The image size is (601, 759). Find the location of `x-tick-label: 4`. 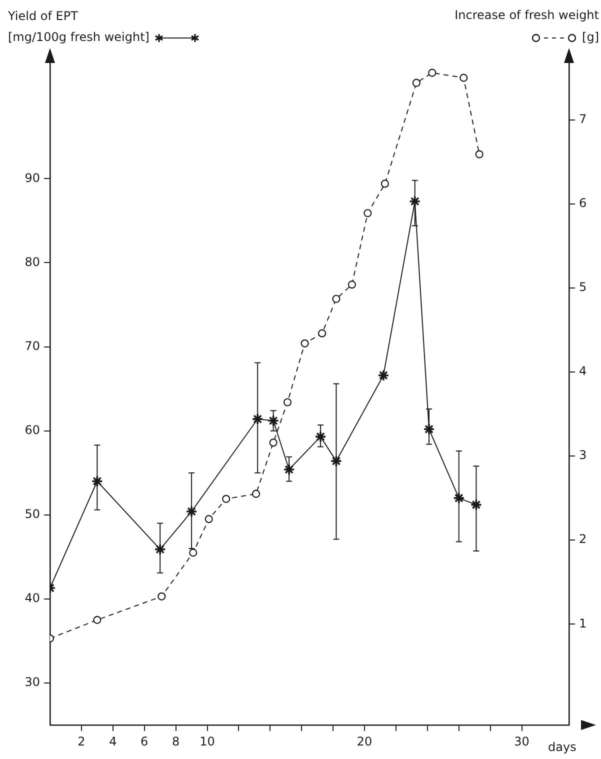

x-tick-label: 4 is located at coordinates (113, 741).